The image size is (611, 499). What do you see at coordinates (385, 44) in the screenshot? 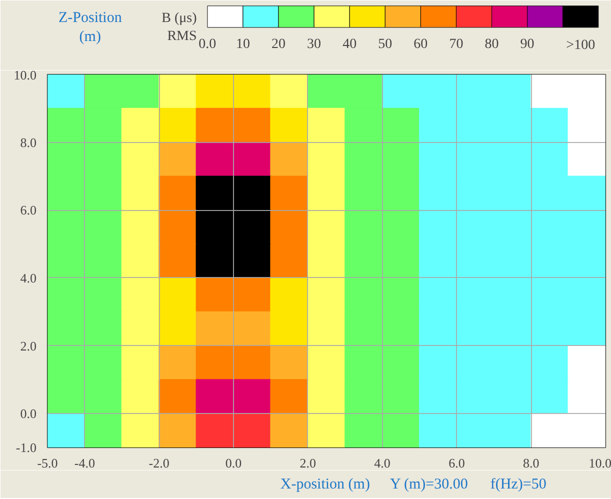
I see `color-bar-label: 50` at bounding box center [385, 44].